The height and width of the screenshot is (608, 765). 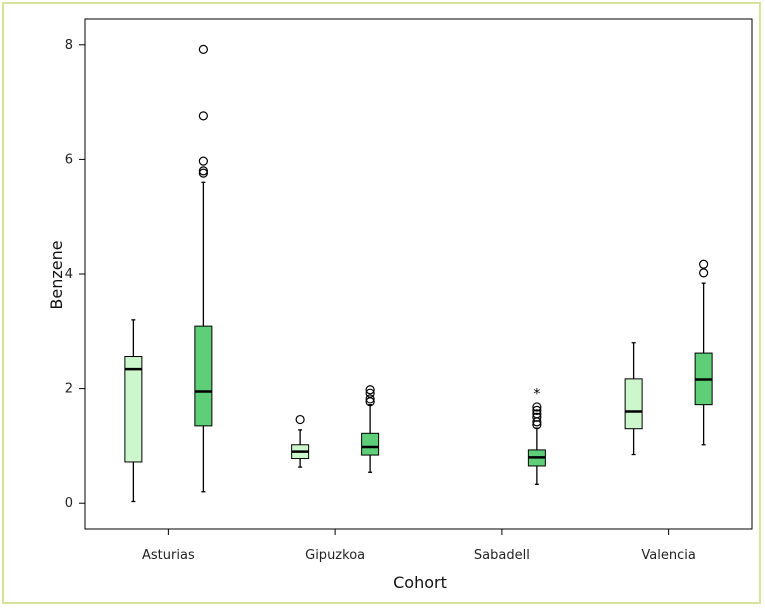 What do you see at coordinates (536, 395) in the screenshot?
I see `extreme-point: *` at bounding box center [536, 395].